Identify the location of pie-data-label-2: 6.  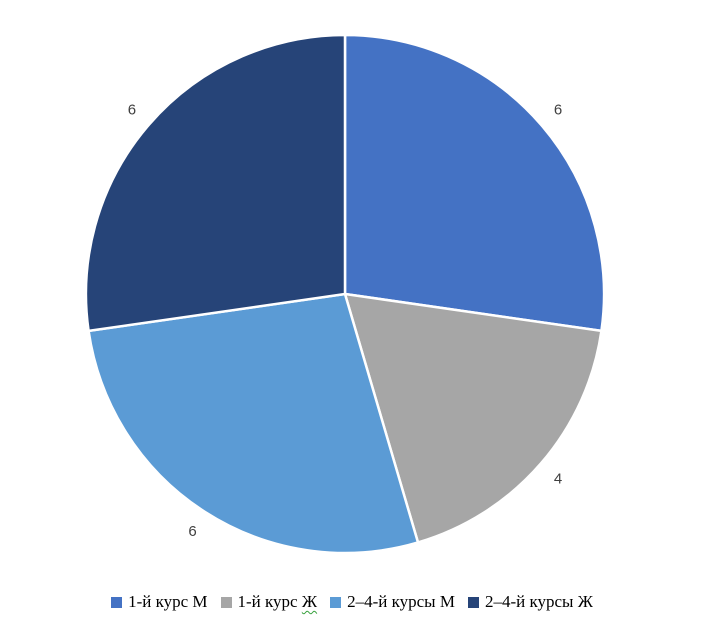
(192, 531).